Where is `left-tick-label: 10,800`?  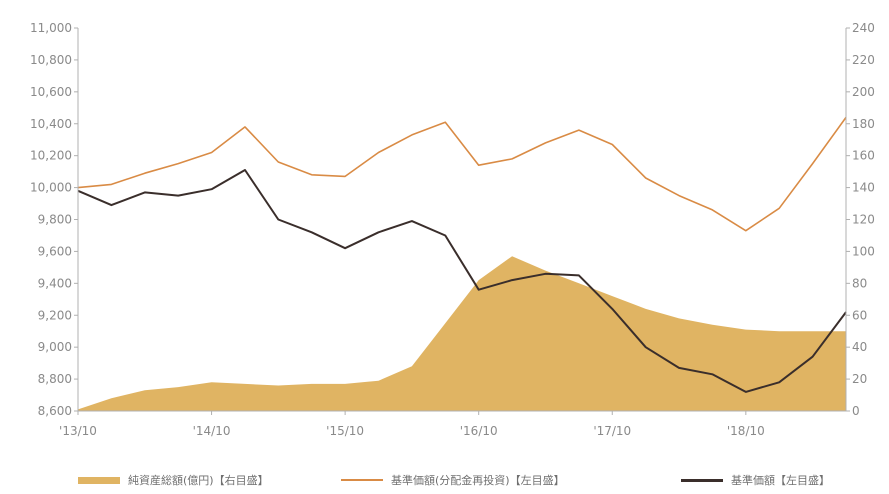 left-tick-label: 10,800 is located at coordinates (51, 60).